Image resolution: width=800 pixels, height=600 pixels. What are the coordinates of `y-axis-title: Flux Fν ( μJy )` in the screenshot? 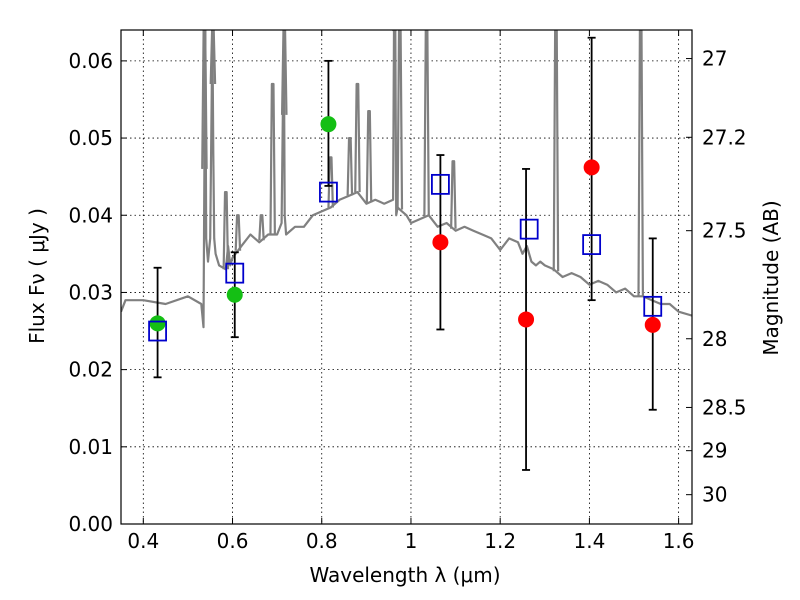 It's located at (37, 276).